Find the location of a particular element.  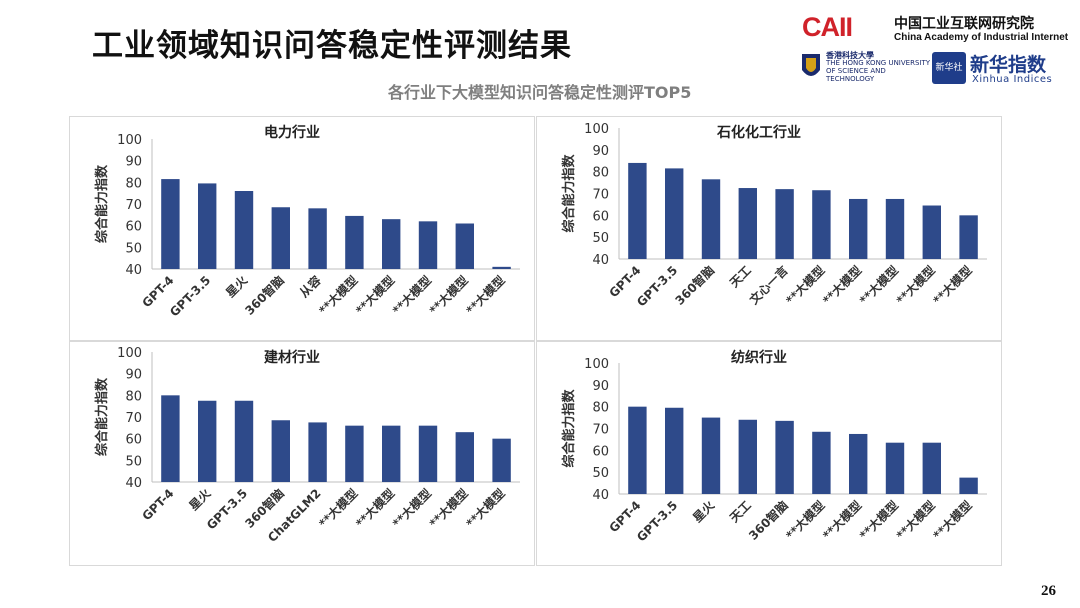

caii-mark: CAII is located at coordinates (827, 27).